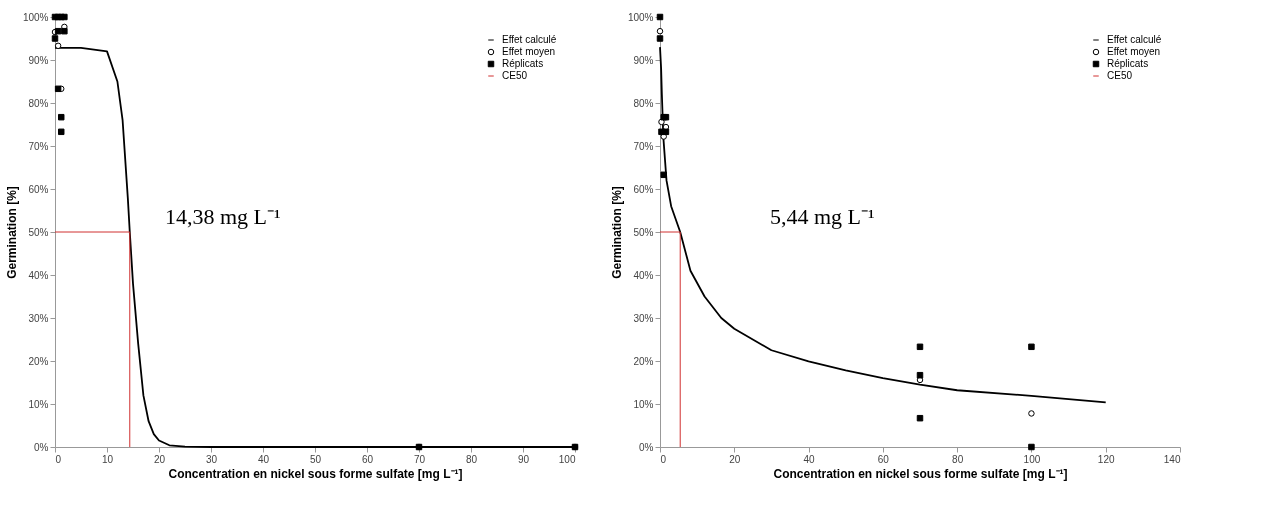 The height and width of the screenshot is (524, 1283). Describe the element at coordinates (822, 216) in the screenshot. I see `annotation: 5,44 mg L⁻¹` at that location.